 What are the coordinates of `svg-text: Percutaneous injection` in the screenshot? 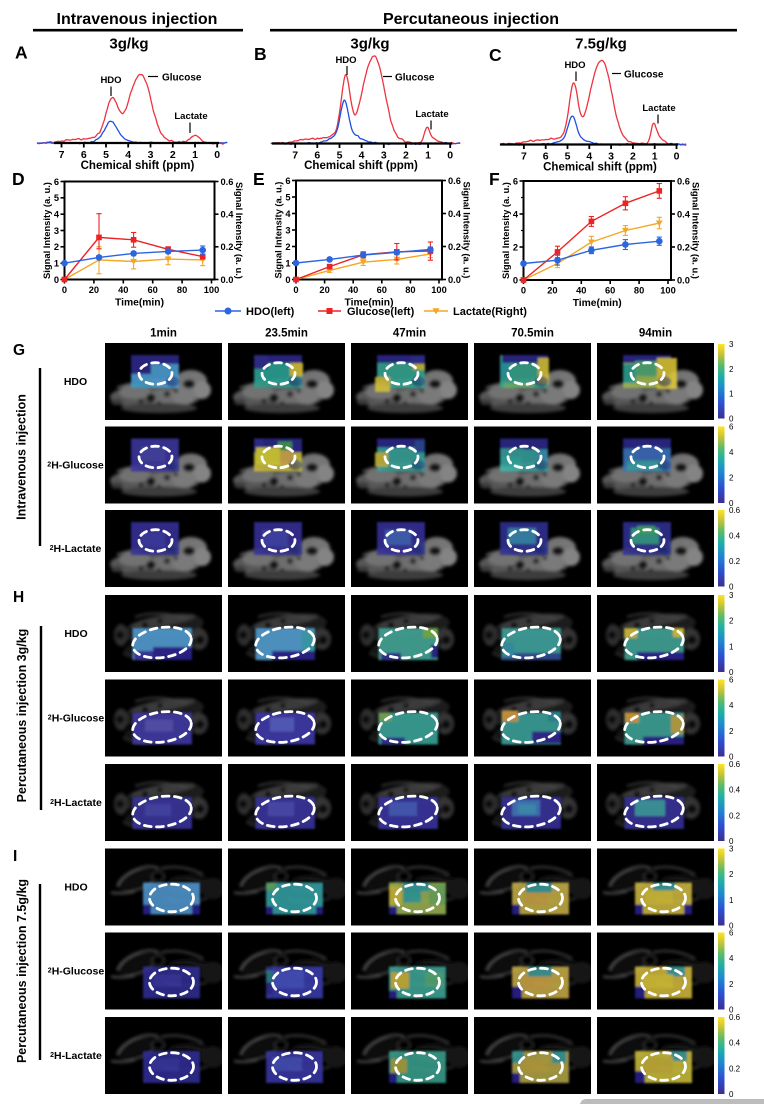 It's located at (471, 19).